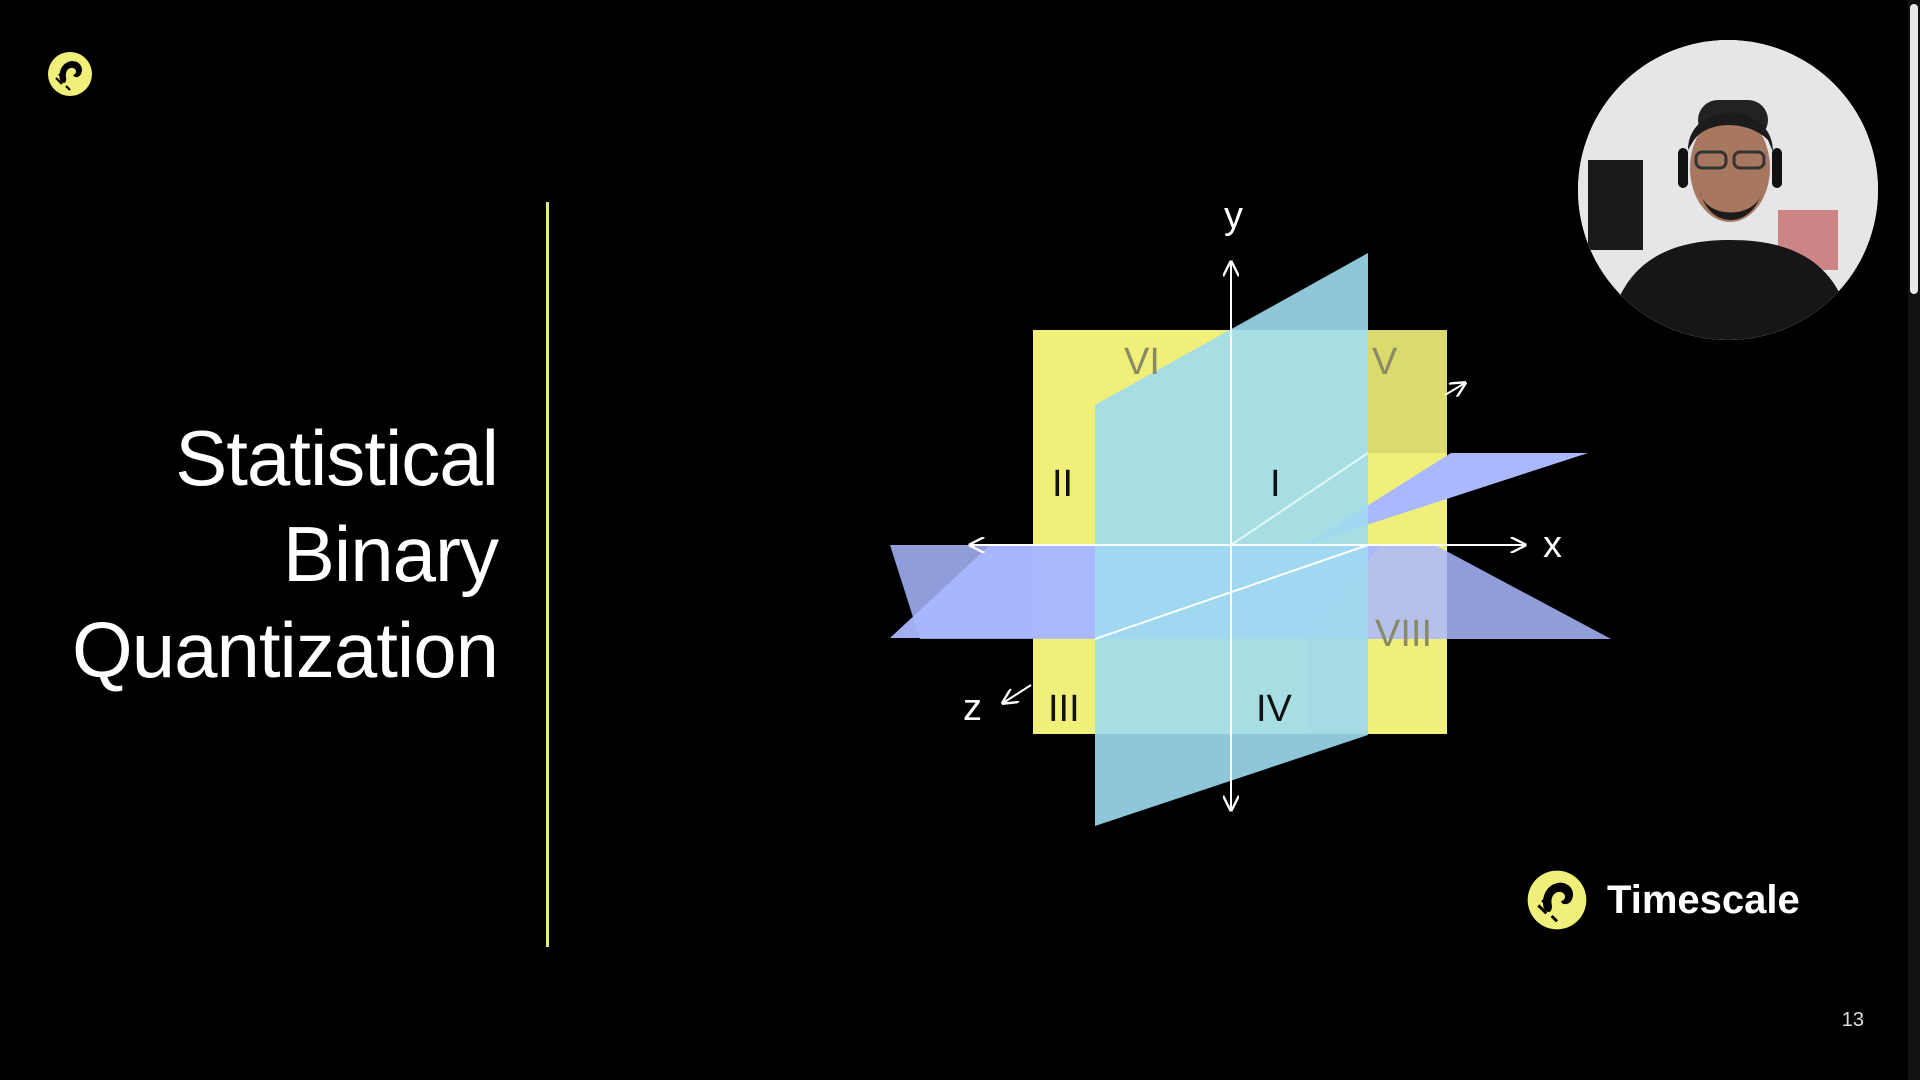 The width and height of the screenshot is (1920, 1080). Describe the element at coordinates (285, 650) in the screenshot. I see `title-line-3: Quantization` at that location.